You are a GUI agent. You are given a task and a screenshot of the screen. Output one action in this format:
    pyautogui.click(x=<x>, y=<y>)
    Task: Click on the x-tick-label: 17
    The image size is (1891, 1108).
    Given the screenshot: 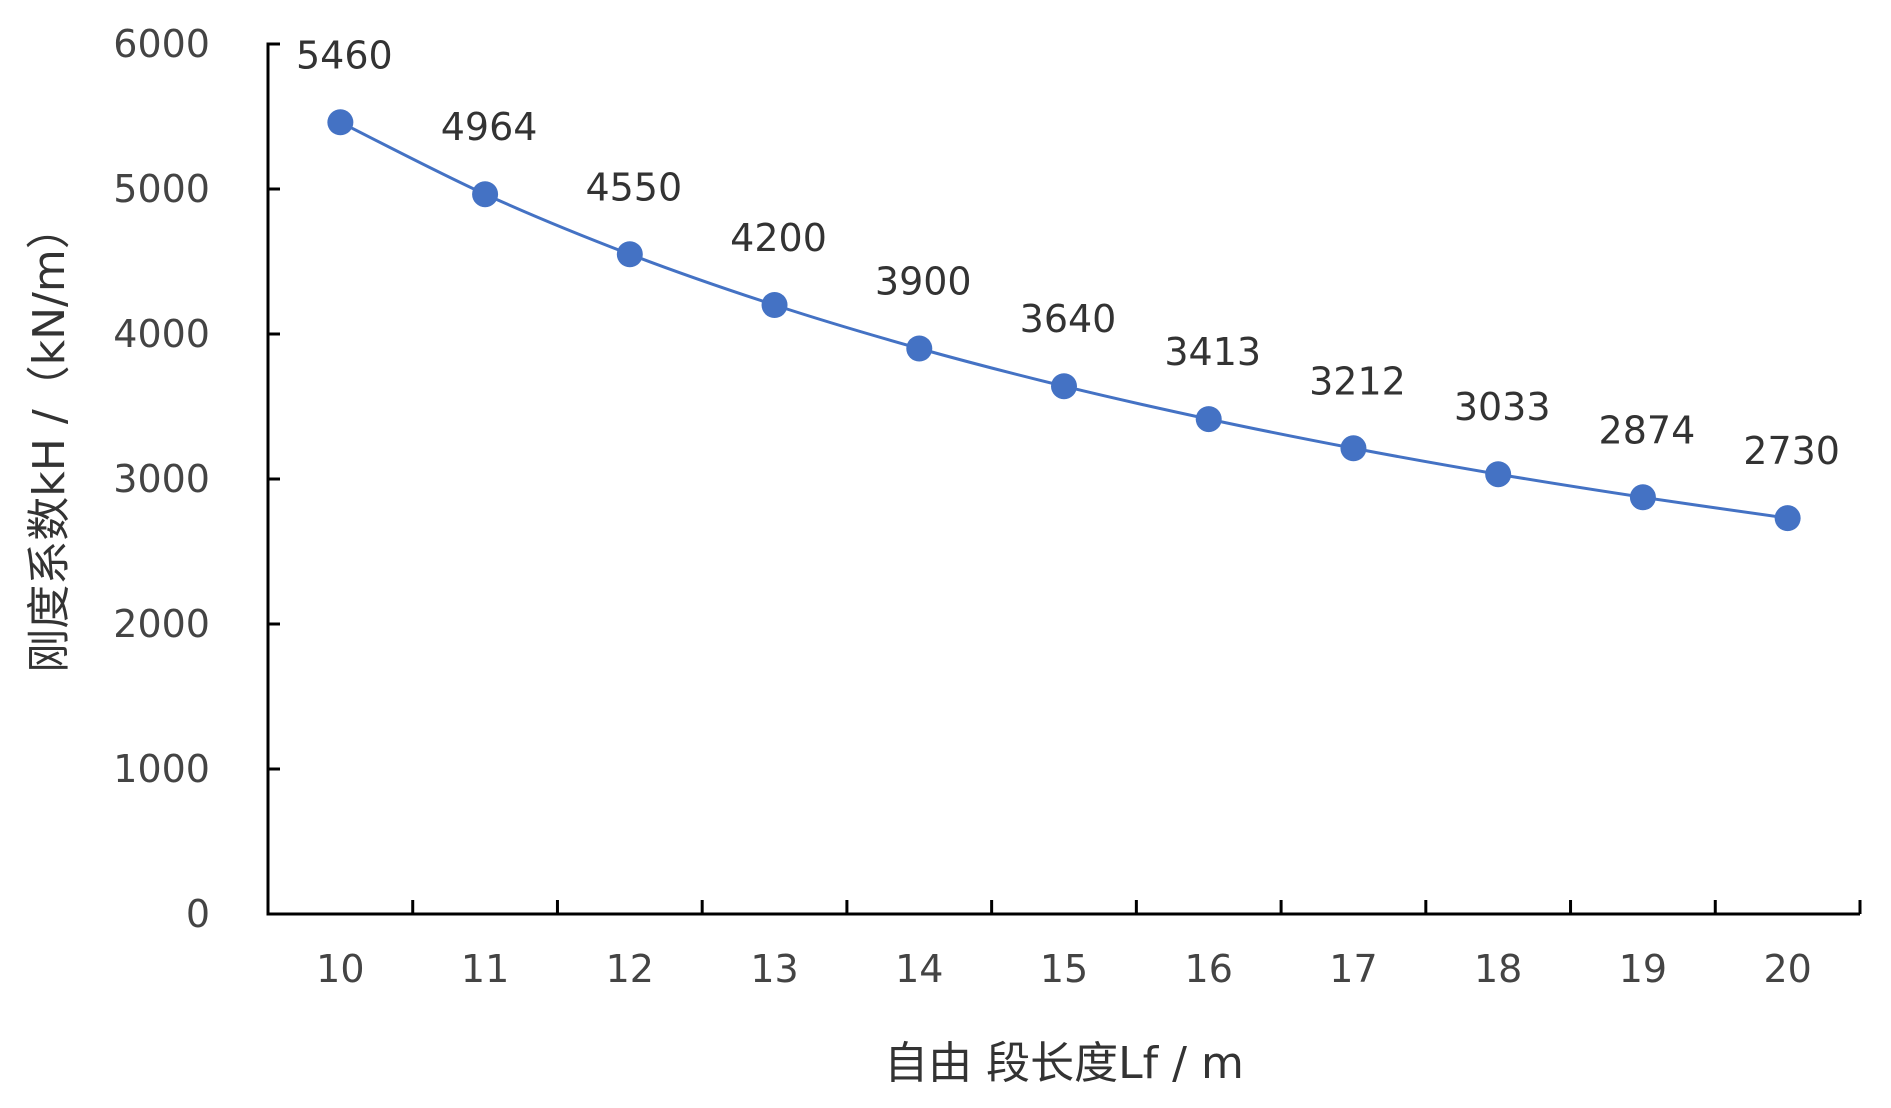 What is the action you would take?
    pyautogui.click(x=1353, y=969)
    